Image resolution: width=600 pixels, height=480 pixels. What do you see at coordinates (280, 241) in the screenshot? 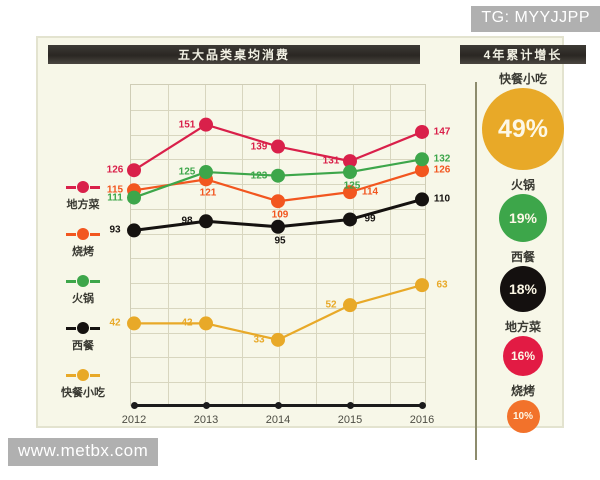
I see `data-label: 95` at bounding box center [280, 241].